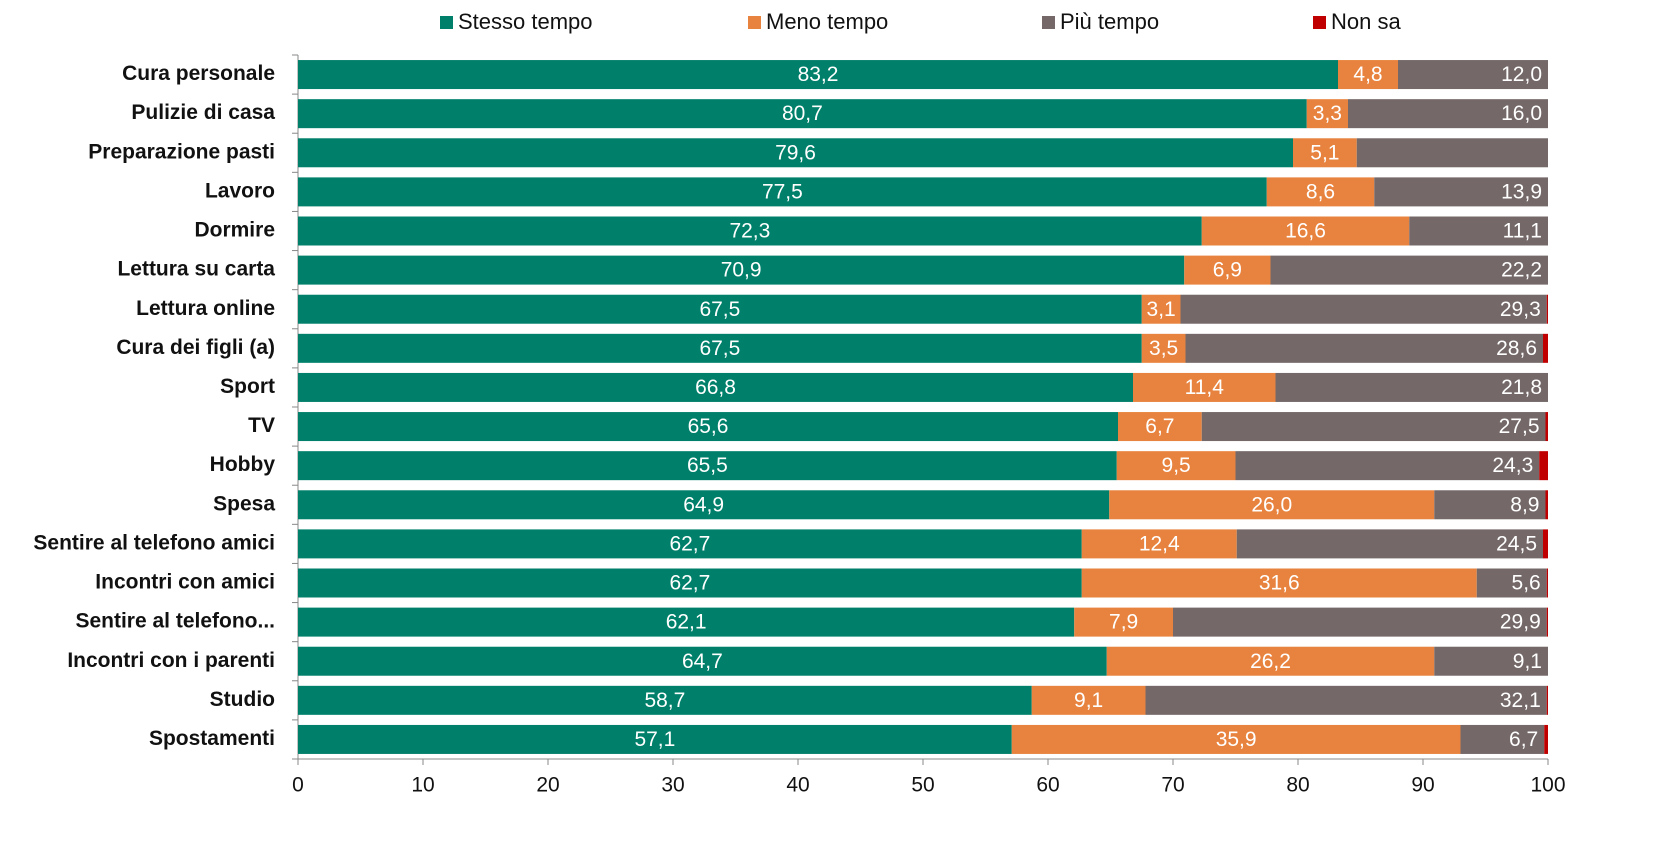 The image size is (1666, 851). I want to click on data-label: 72,3, so click(749, 231).